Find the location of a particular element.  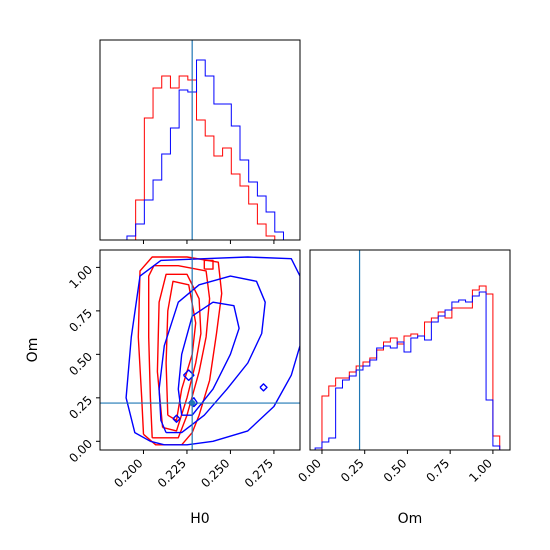

contour-y-tick-label-1: 0.25 is located at coordinates (80, 407).